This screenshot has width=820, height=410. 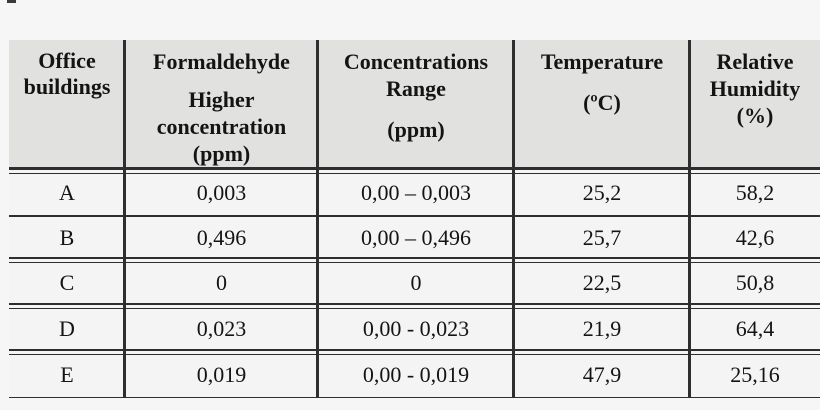 What do you see at coordinates (755, 375) in the screenshot?
I see `cell-humidity-e: 25,16` at bounding box center [755, 375].